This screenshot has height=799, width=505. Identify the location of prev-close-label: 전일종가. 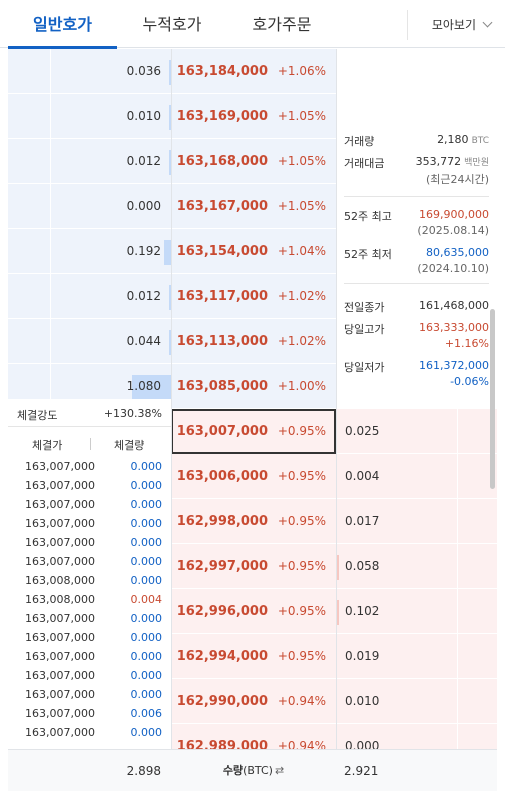
(364, 307).